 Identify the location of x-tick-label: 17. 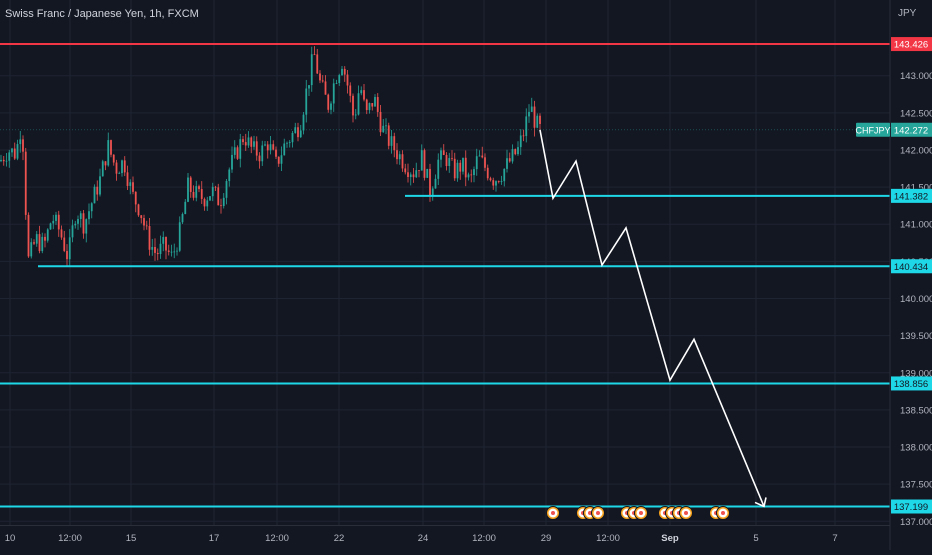
(214, 538).